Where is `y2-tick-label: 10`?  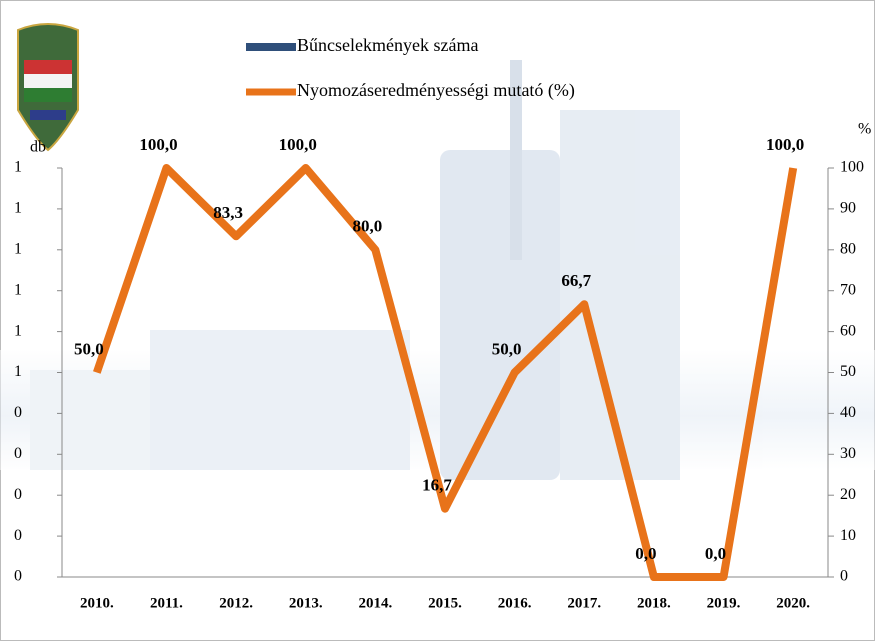 y2-tick-label: 10 is located at coordinates (848, 535).